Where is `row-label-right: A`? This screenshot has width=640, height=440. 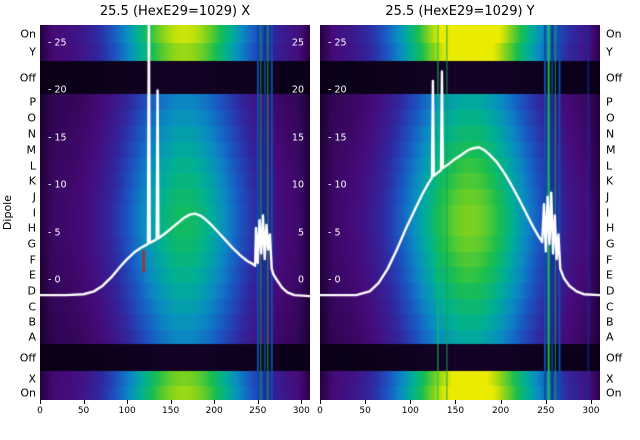 row-label-right: A is located at coordinates (610, 337).